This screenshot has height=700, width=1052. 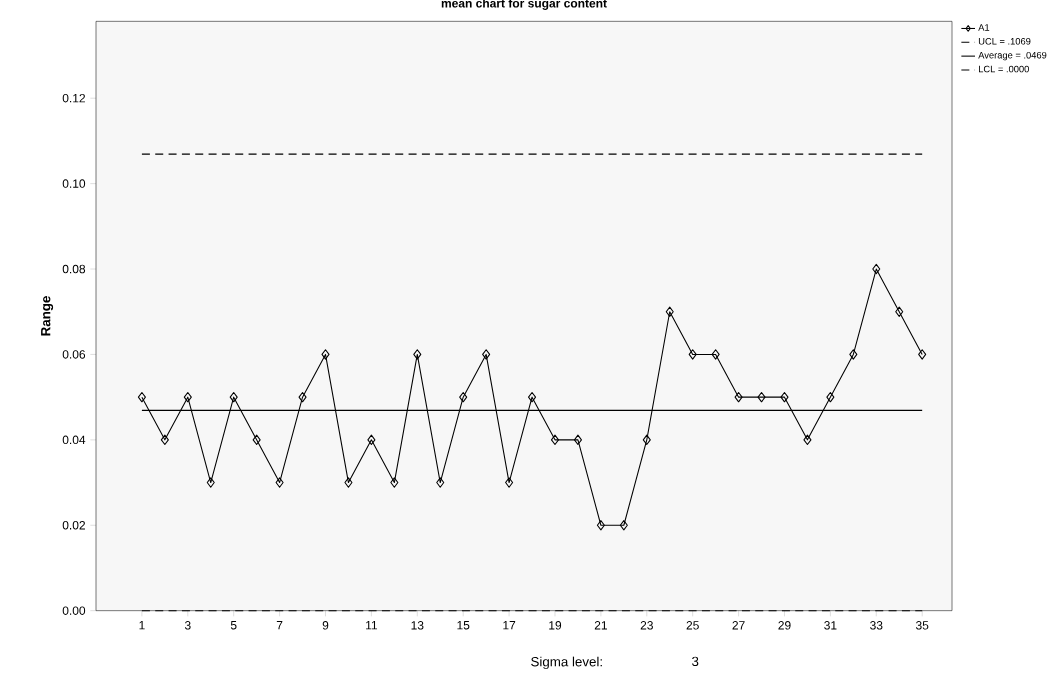 What do you see at coordinates (1004, 69) in the screenshot?
I see `legend-label: LCL = .0000` at bounding box center [1004, 69].